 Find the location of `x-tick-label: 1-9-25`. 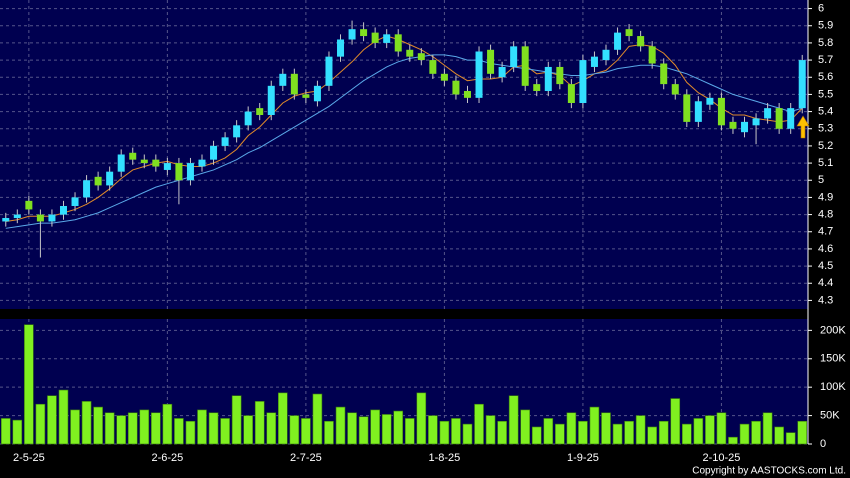

x-tick-label: 1-9-25 is located at coordinates (583, 458).